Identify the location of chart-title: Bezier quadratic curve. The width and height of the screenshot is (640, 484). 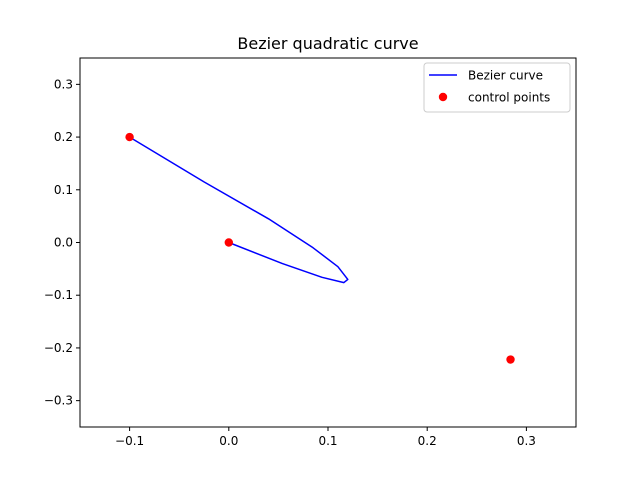
(327, 43).